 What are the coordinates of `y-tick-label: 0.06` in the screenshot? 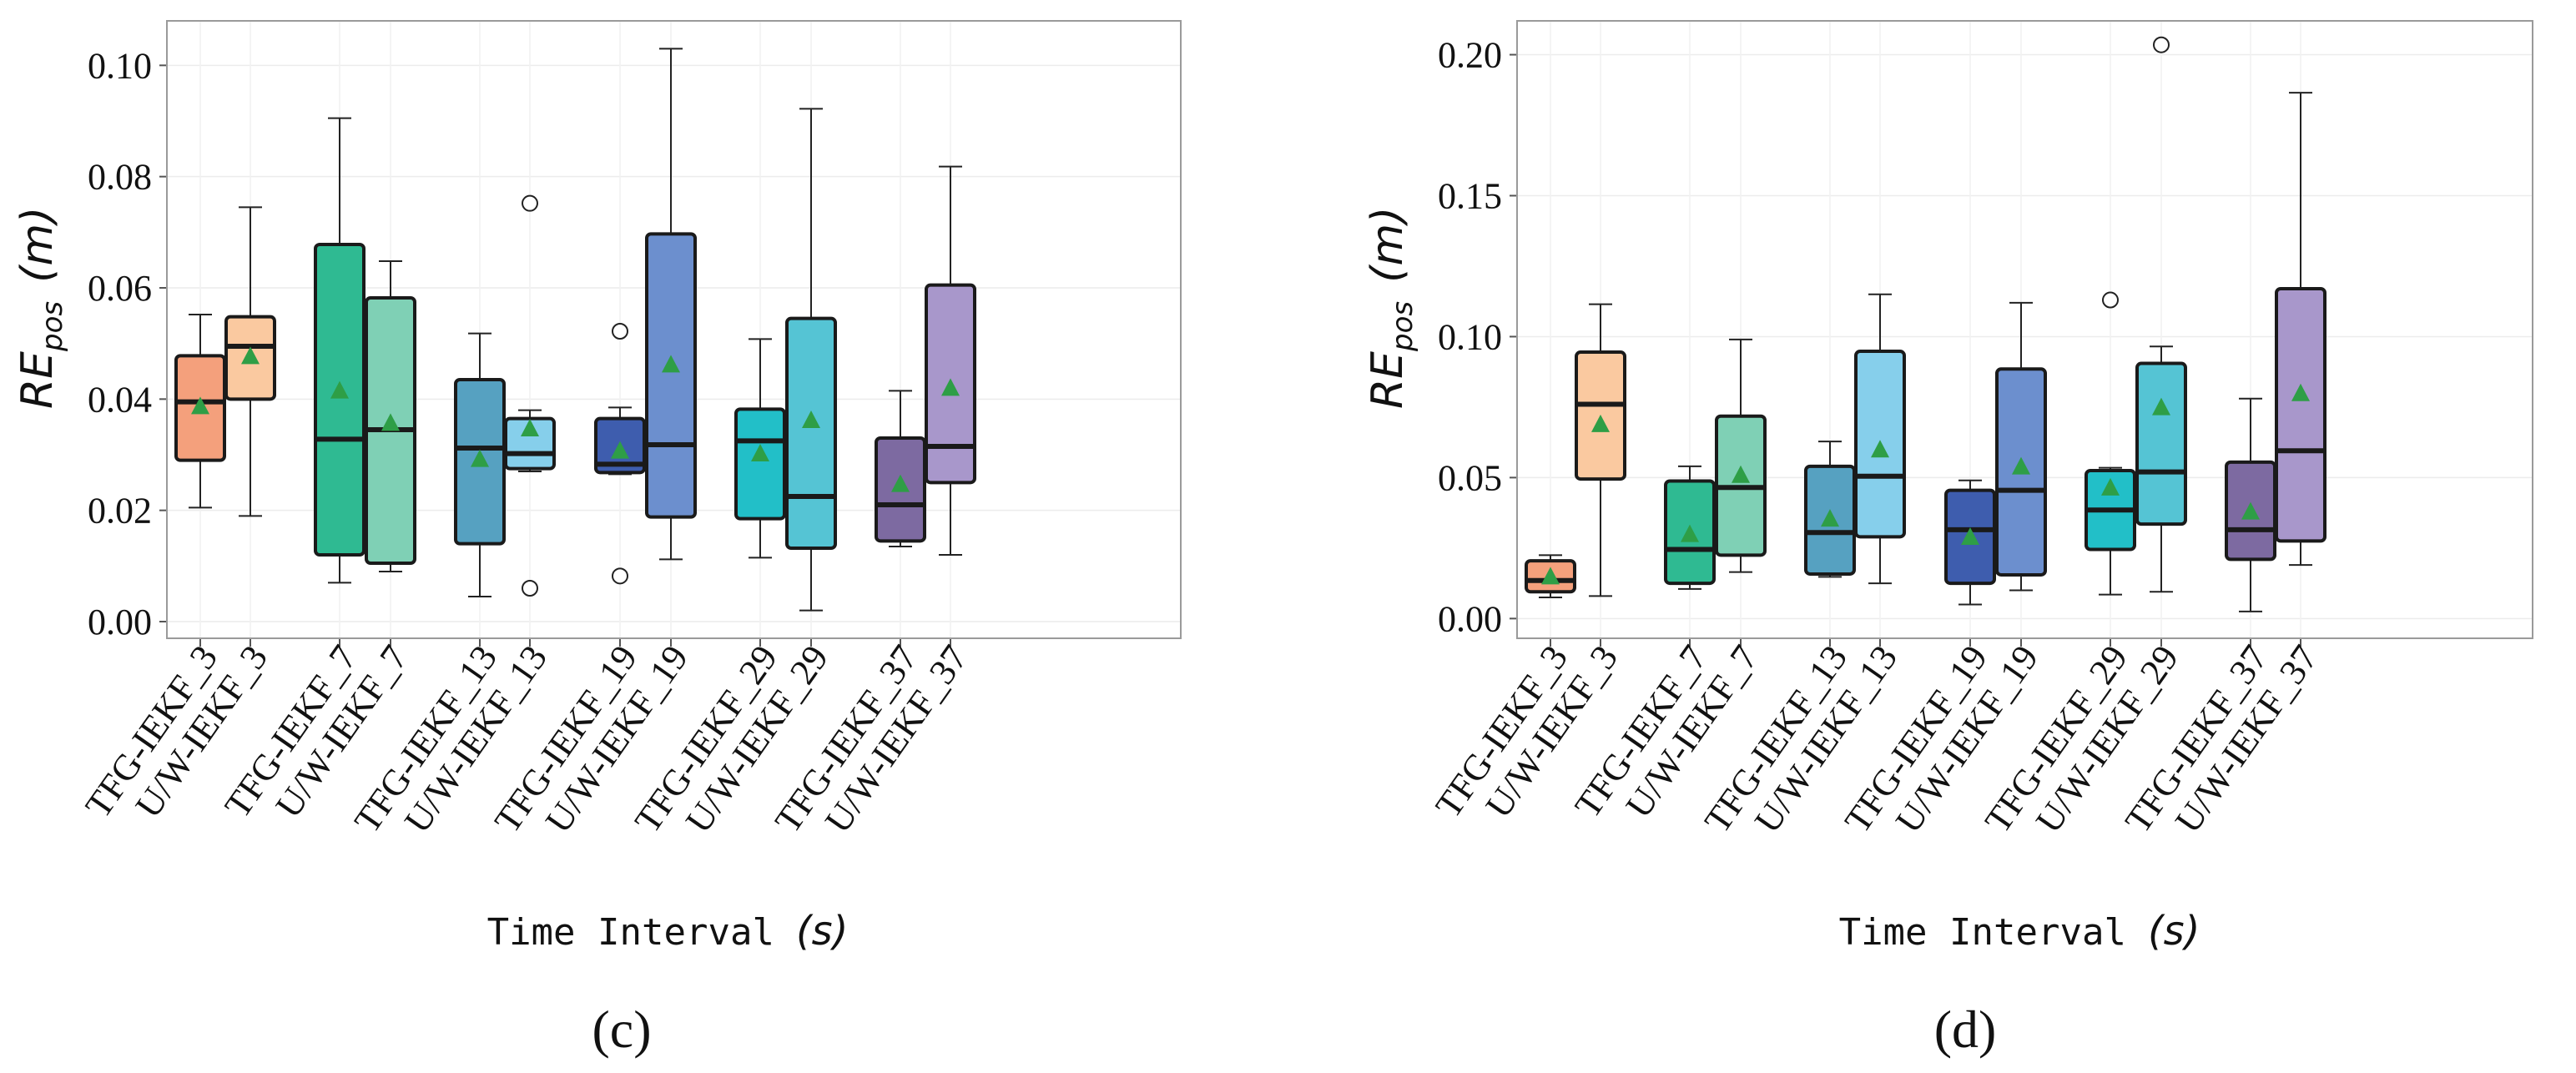 It's located at (120, 288).